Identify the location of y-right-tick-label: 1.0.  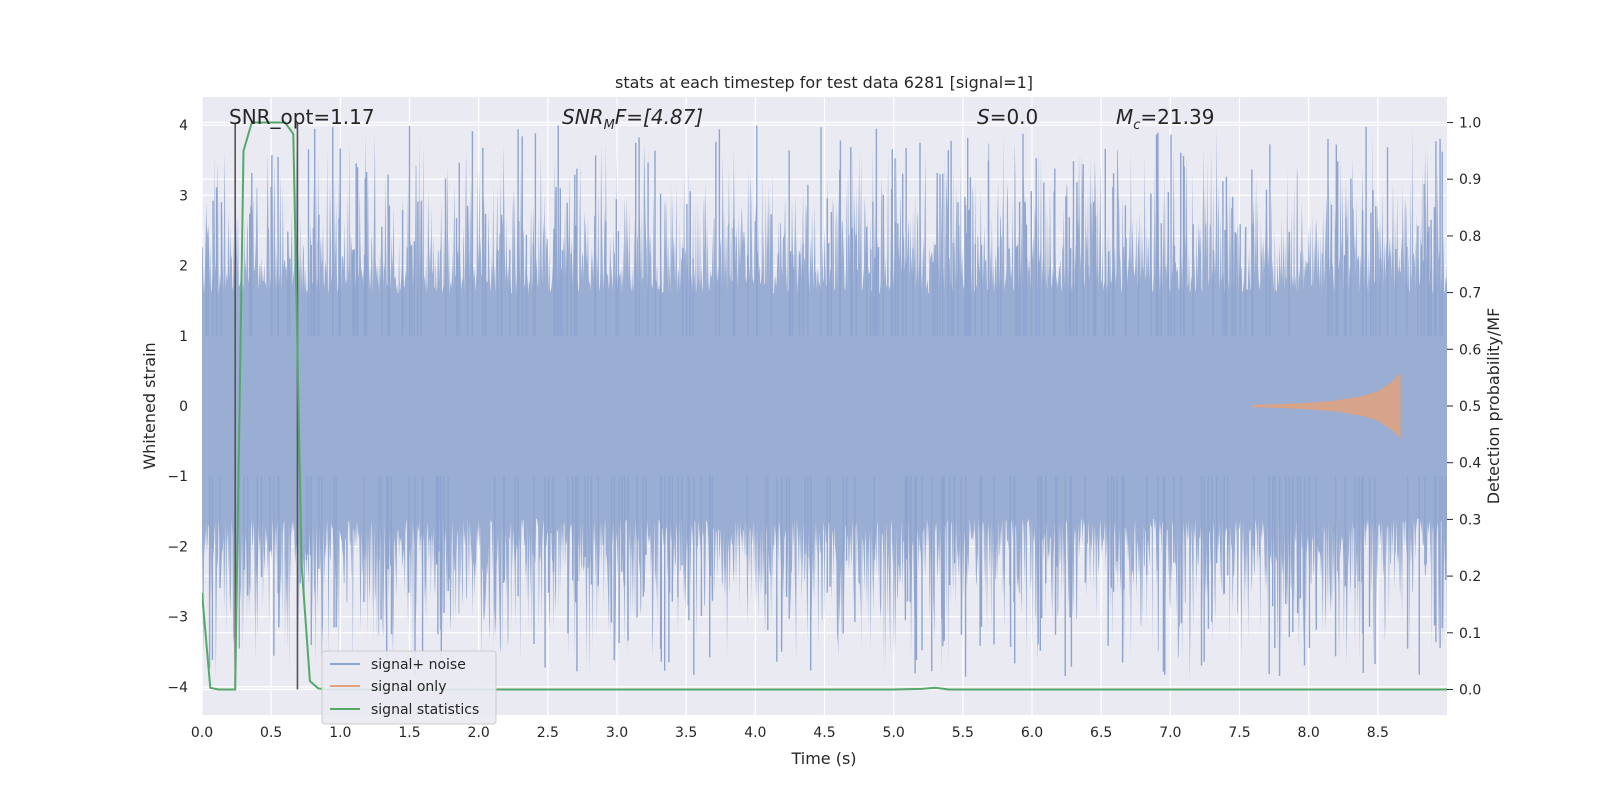
(1470, 124).